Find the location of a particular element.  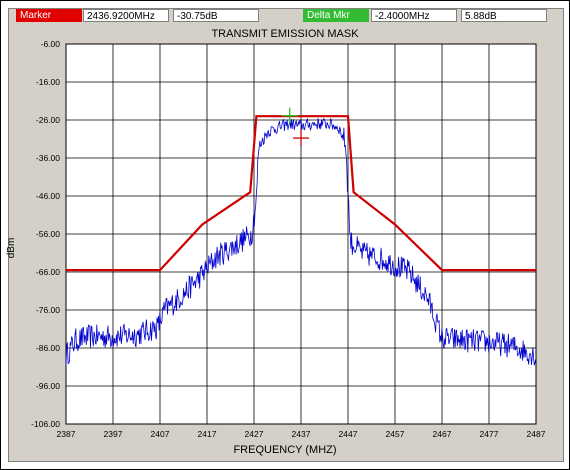

delta-marker-crosshair is located at coordinates (289, 115).